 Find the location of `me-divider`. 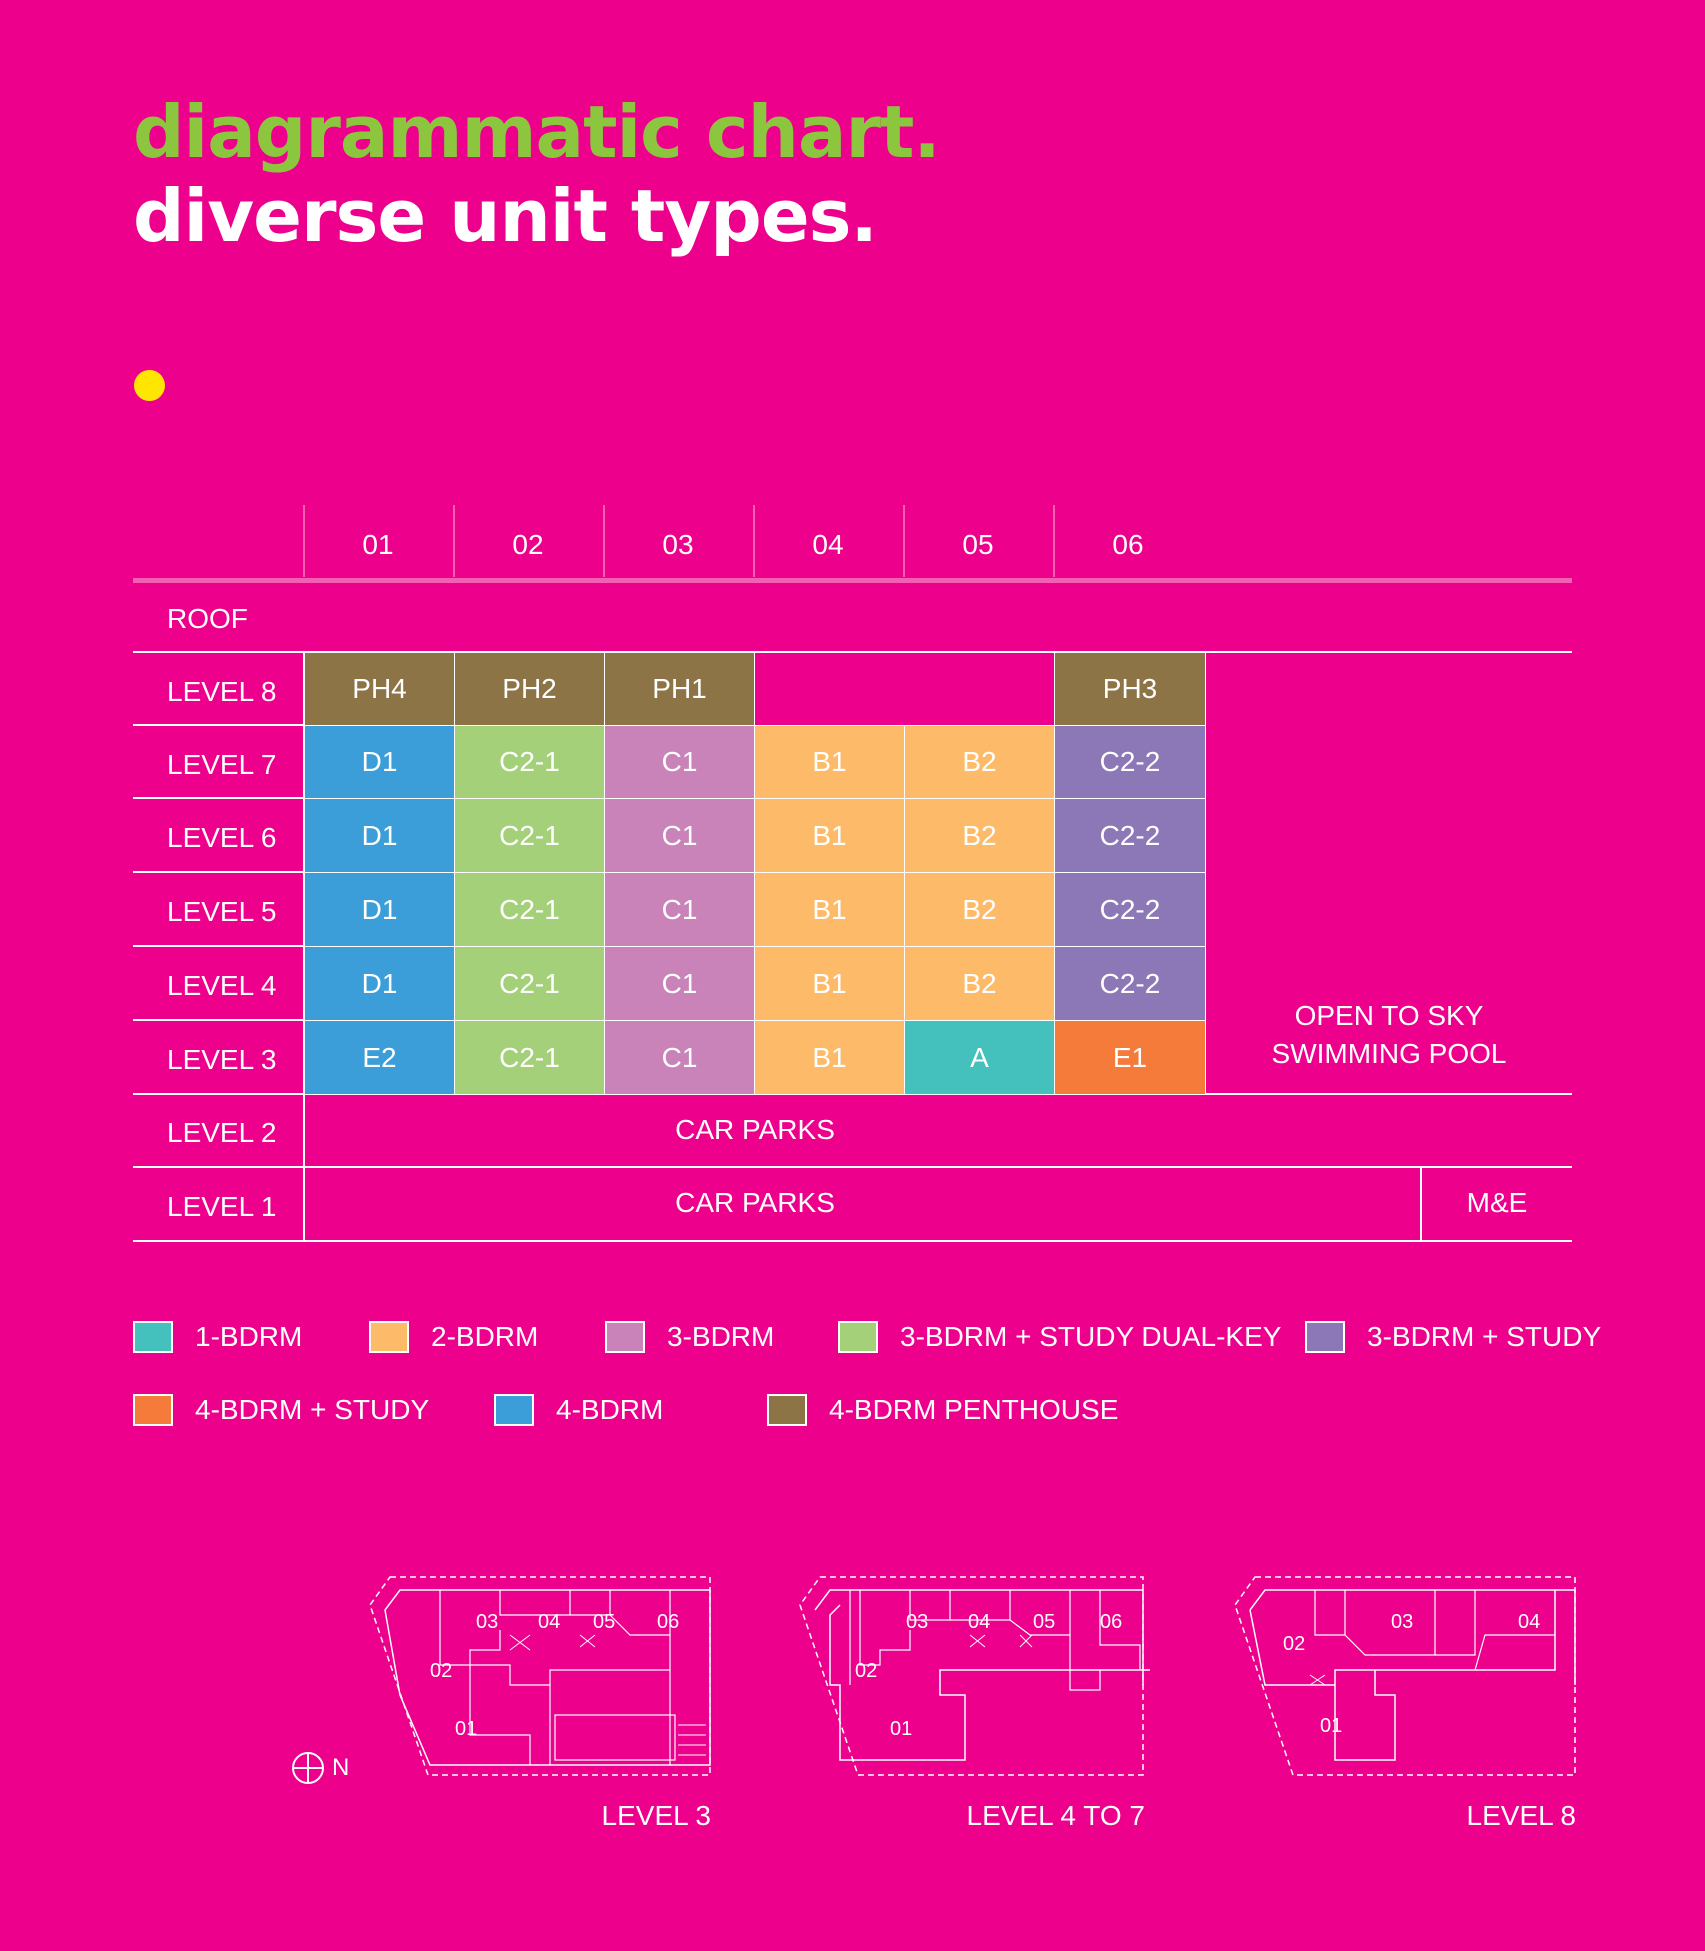

me-divider is located at coordinates (1421, 1204).